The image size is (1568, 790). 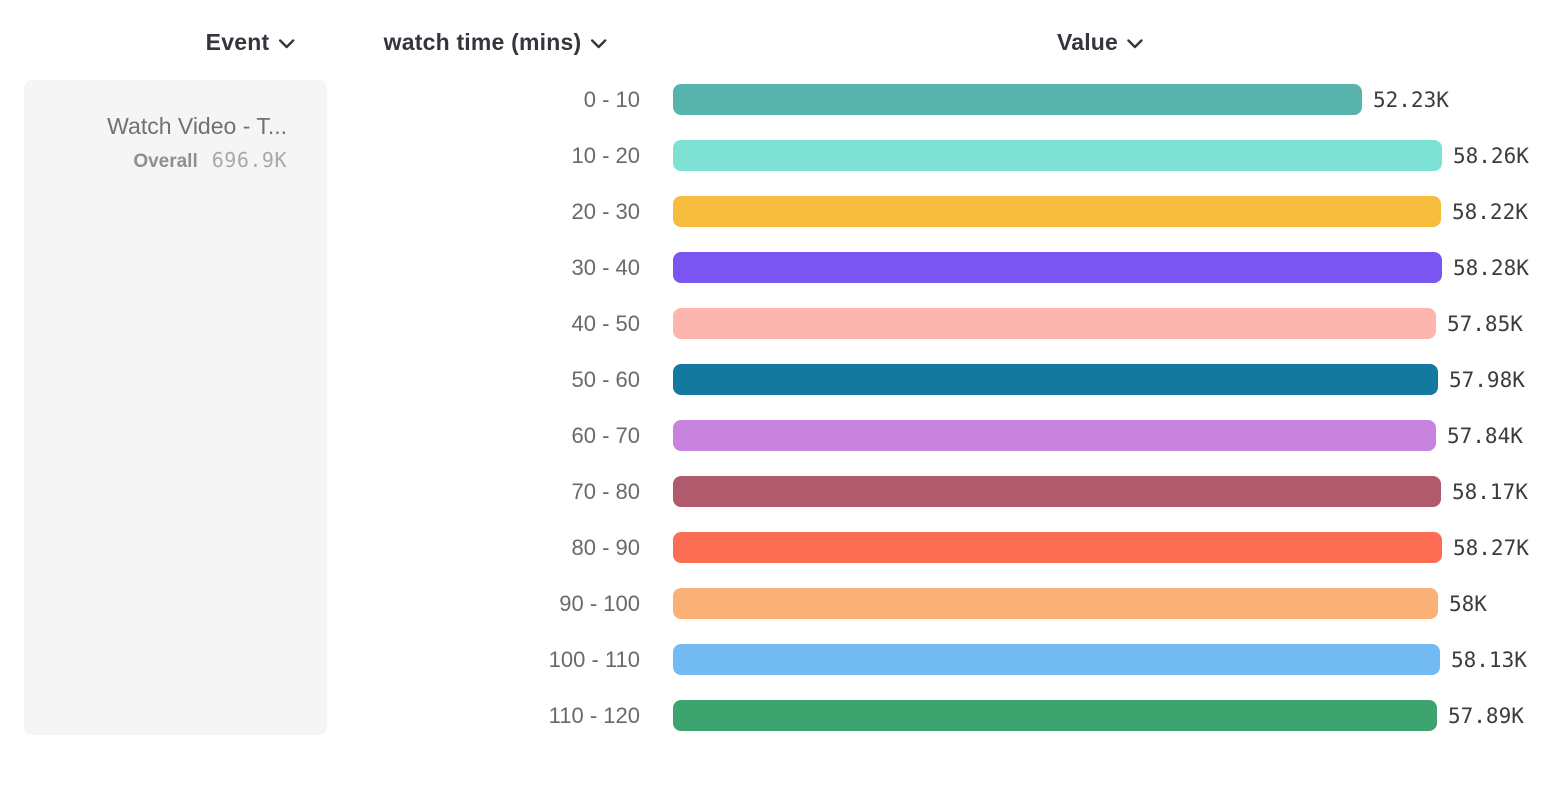 I want to click on legend-overall-row: Overall 696.9K, so click(x=155, y=160).